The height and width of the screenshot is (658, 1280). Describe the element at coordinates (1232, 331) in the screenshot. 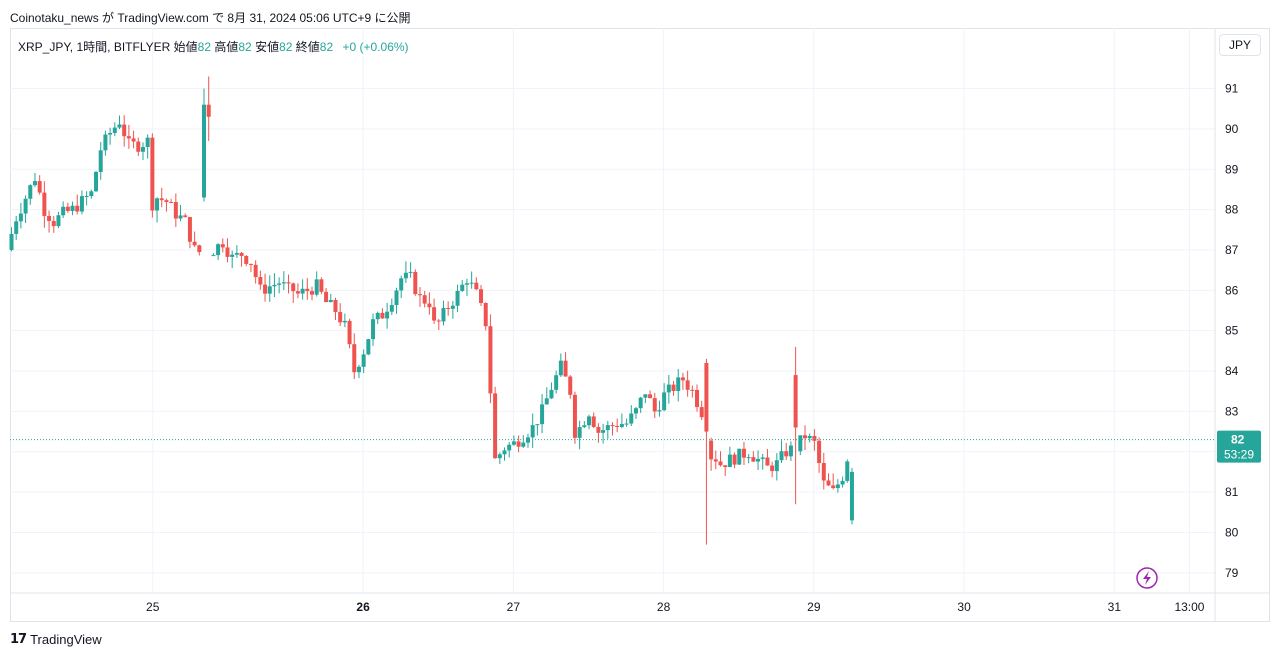

I see `price-tick-label: 85` at that location.